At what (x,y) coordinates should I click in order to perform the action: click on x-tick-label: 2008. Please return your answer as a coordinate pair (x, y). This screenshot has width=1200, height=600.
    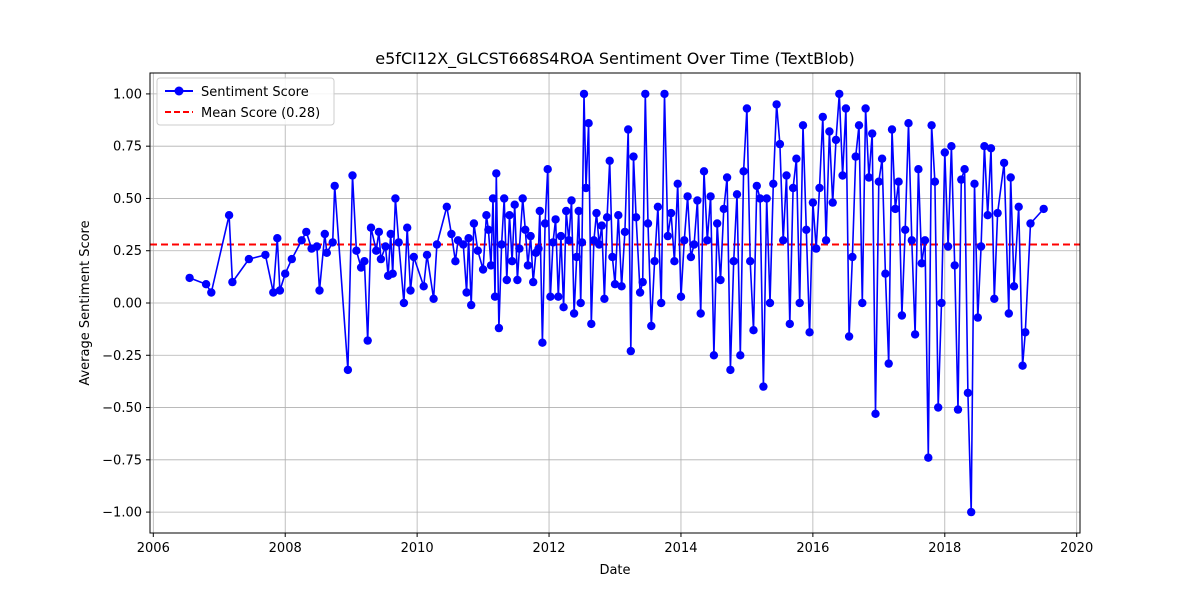
    Looking at the image, I should click on (285, 548).